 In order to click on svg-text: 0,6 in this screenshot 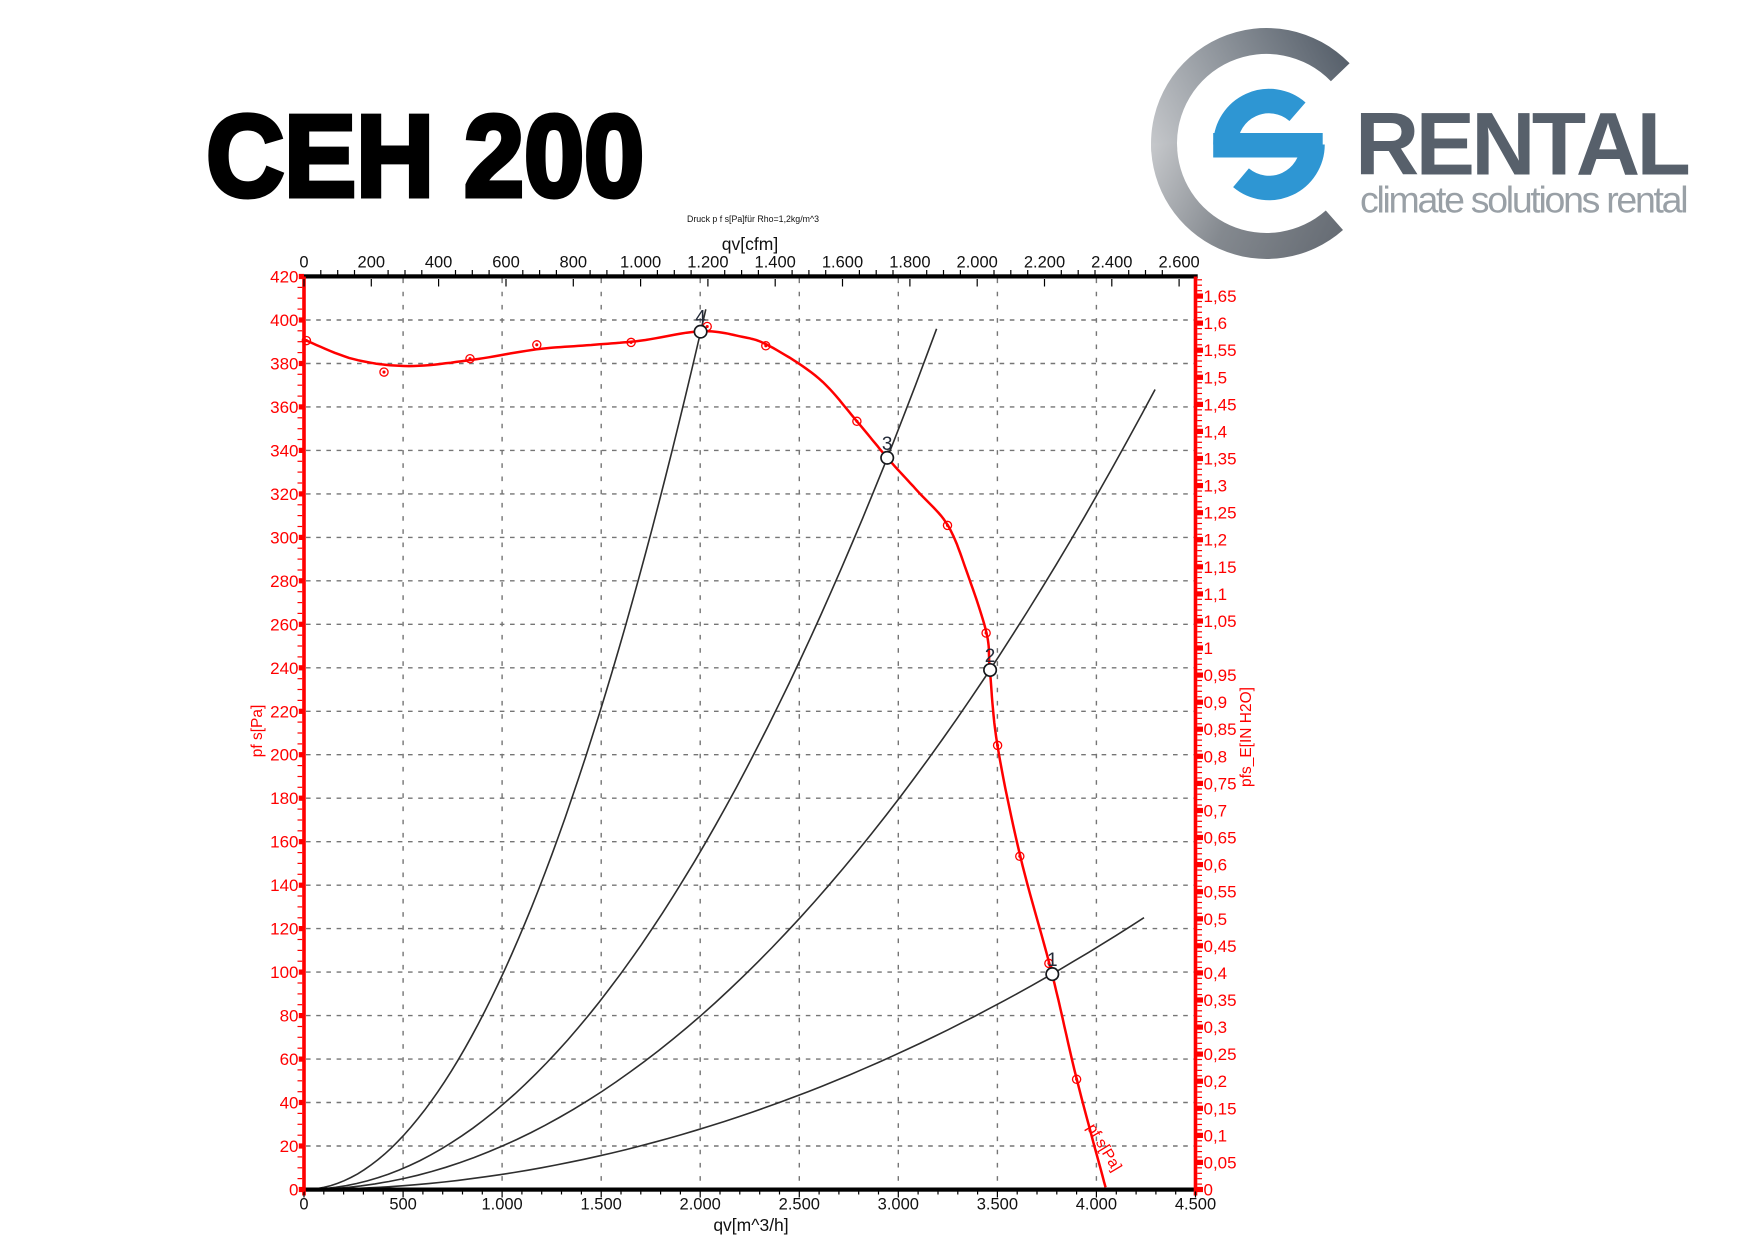, I will do `click(1216, 865)`.